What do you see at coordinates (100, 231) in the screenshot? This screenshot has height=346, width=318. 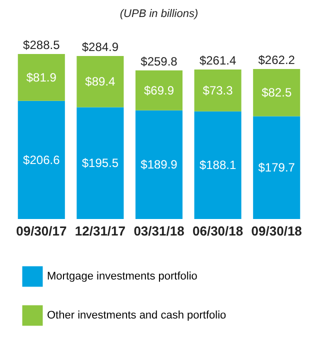 I see `x-tick-label: 12/31/17` at bounding box center [100, 231].